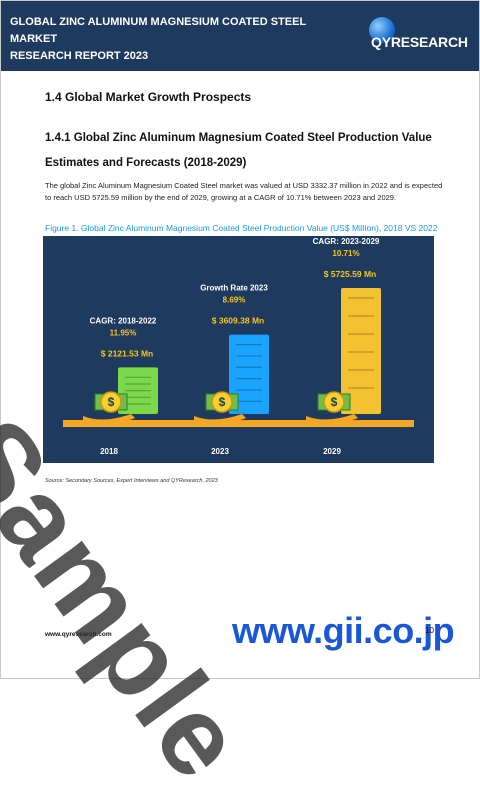  What do you see at coordinates (361, 351) in the screenshot?
I see `bar-2029` at bounding box center [361, 351].